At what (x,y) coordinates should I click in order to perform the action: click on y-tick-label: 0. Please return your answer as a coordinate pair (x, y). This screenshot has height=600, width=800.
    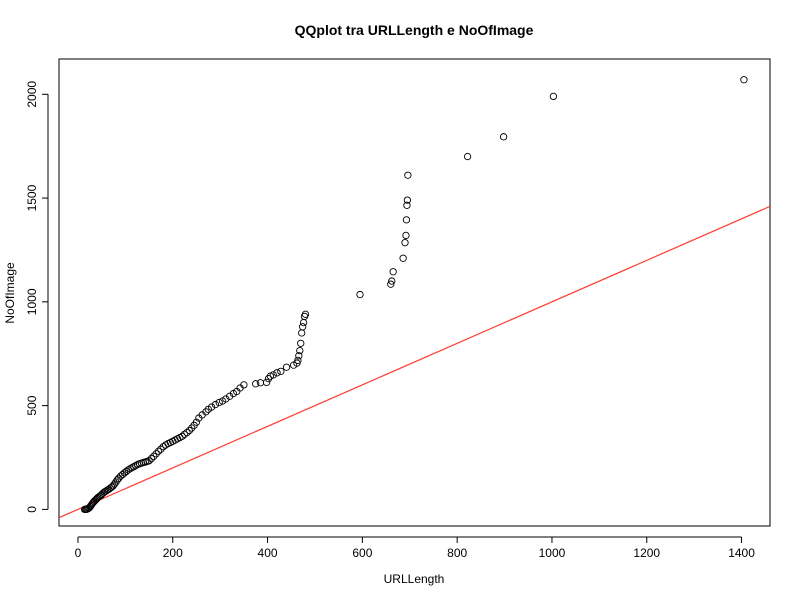
    Looking at the image, I should click on (32, 509).